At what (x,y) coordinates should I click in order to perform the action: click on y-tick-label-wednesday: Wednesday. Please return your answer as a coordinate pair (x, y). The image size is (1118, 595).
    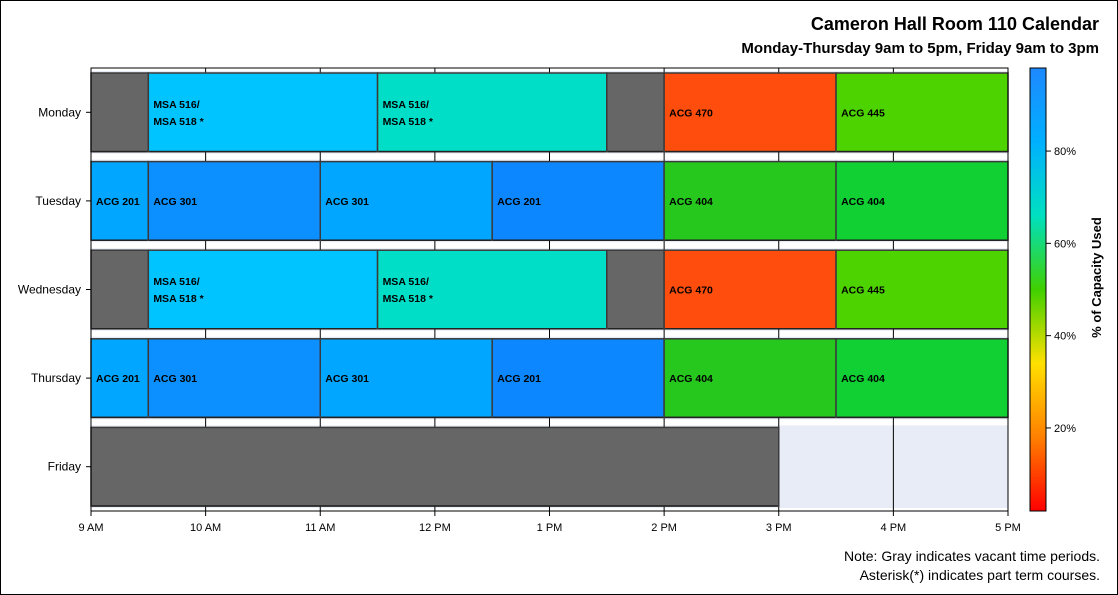
    Looking at the image, I should click on (49, 290).